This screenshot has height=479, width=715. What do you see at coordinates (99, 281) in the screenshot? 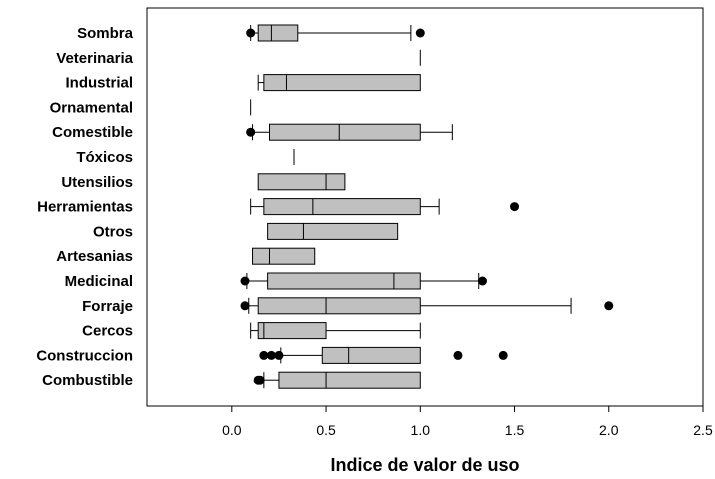
I see `category-label: Medicinal` at bounding box center [99, 281].